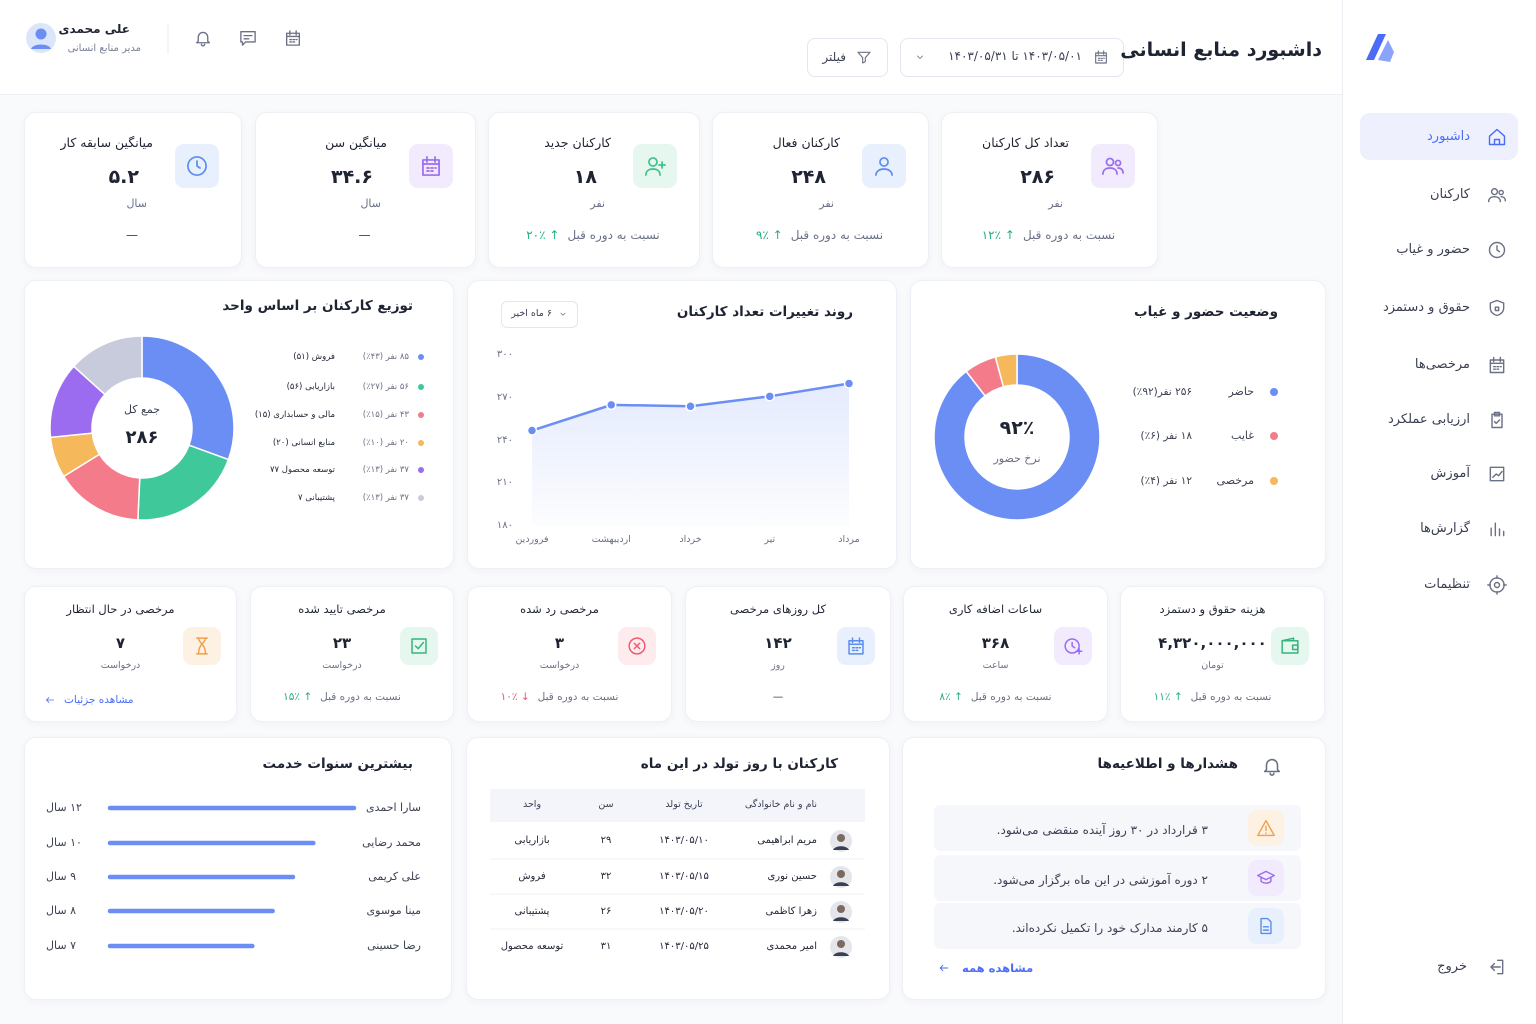 This screenshot has width=1536, height=1024. I want to click on change-value: ↑ ۸٪, so click(951, 697).